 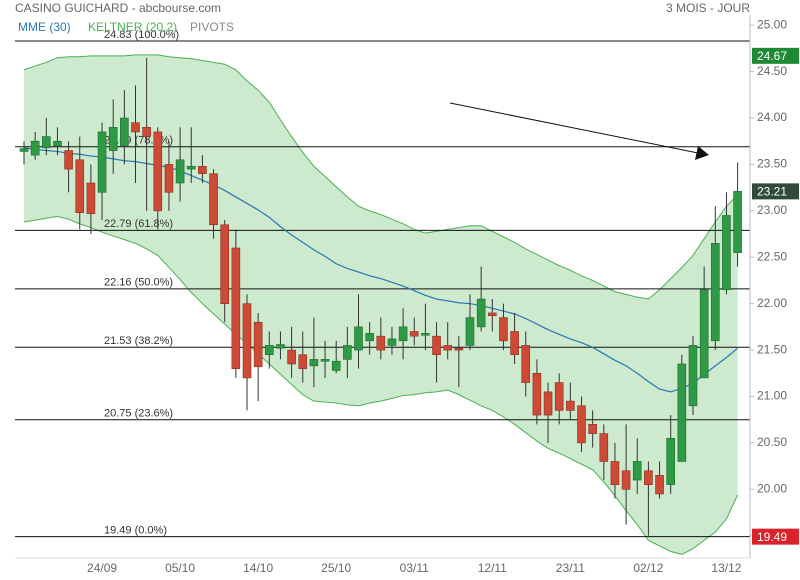 I want to click on y-tick-label: 23.50, so click(x=772, y=164).